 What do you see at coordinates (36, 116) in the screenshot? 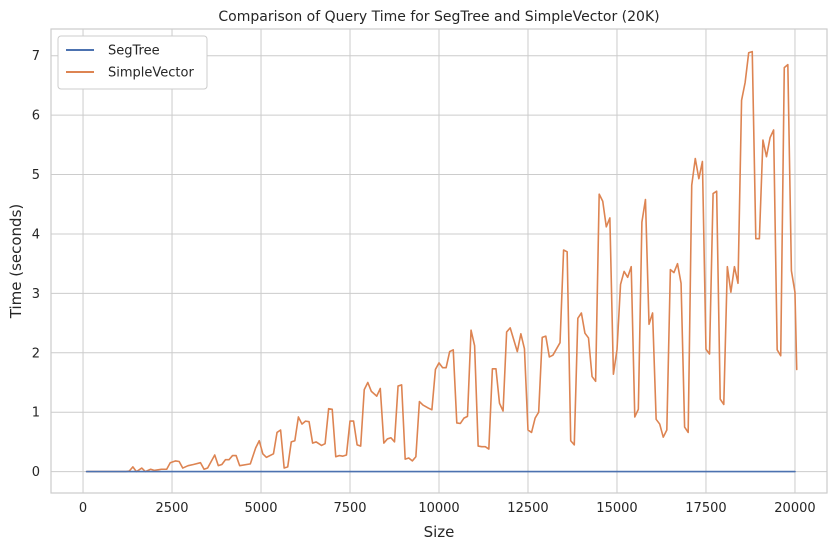
I see `y-tick-label: 6` at bounding box center [36, 116].